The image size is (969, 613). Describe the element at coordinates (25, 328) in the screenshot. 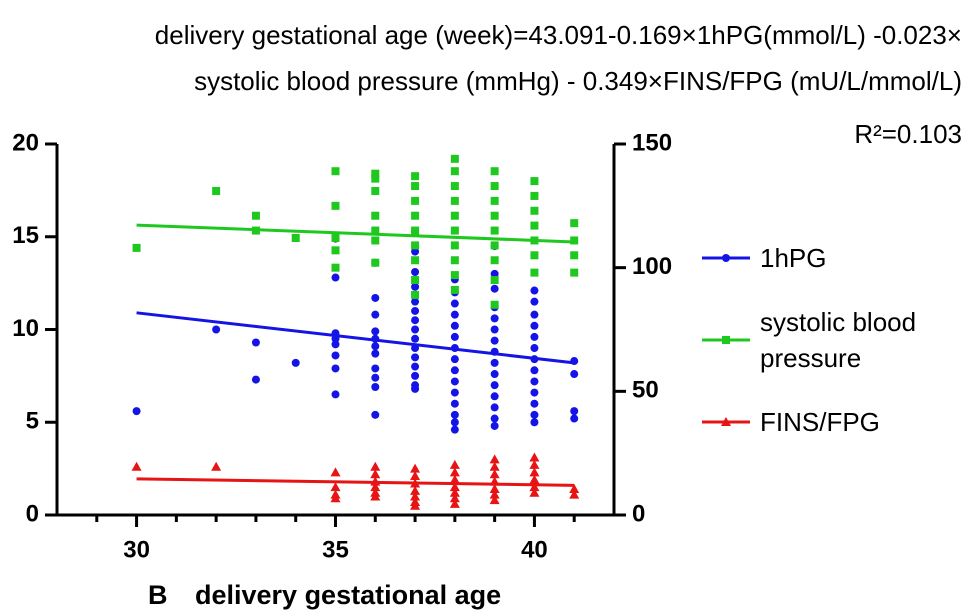

I see `y-tick-label: 10` at that location.